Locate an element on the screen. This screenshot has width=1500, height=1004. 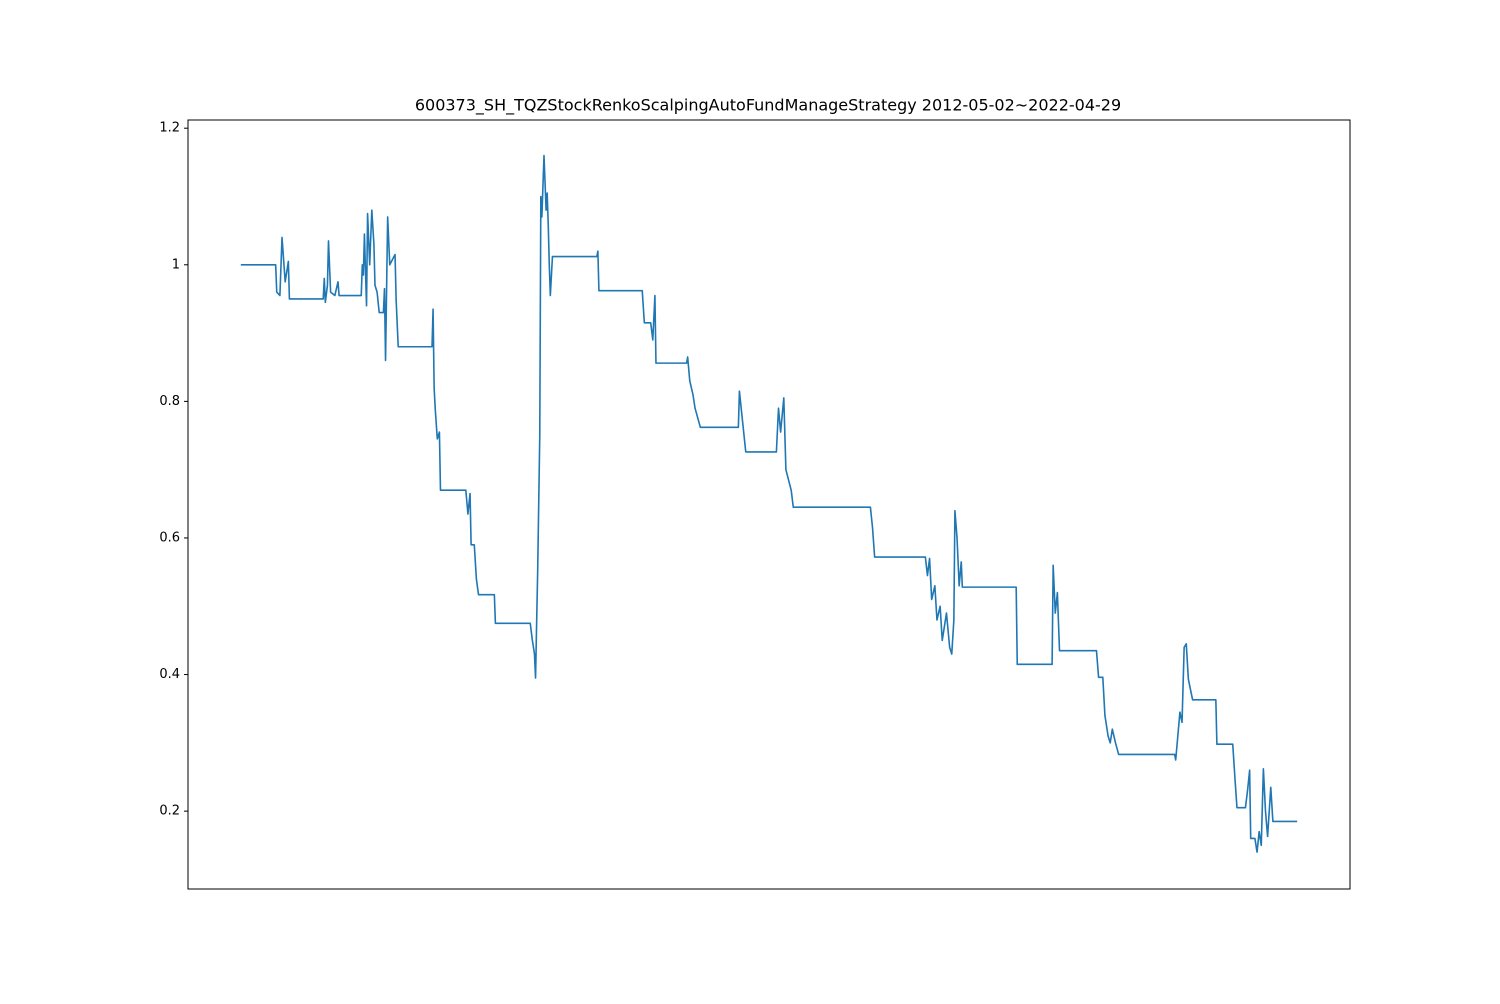
y-tick-label: 0.4 is located at coordinates (169, 674).